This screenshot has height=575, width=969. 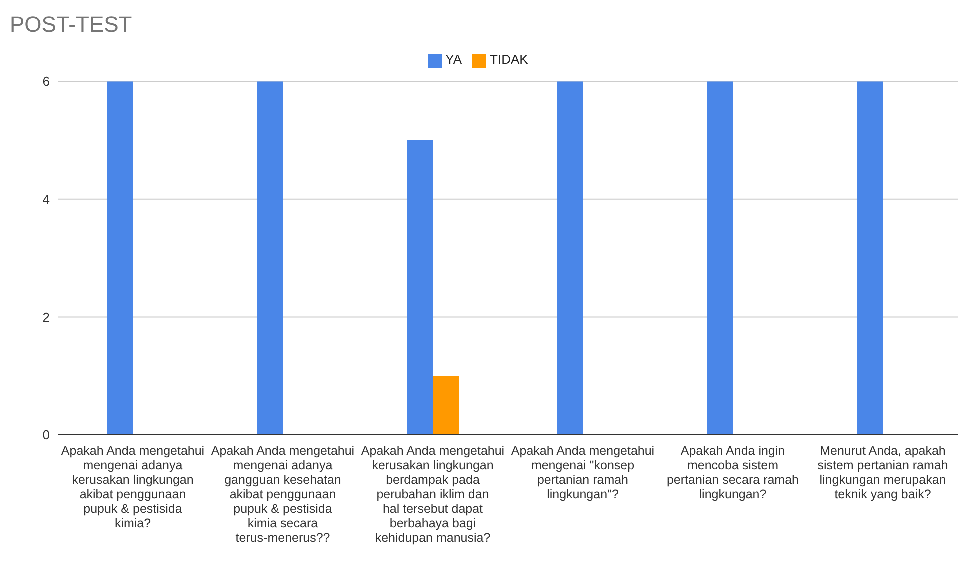 I want to click on x-tick-label: Apakah Anda mengetahui mengenai "konsep pertanian ramah lingkungan"?, so click(x=583, y=473).